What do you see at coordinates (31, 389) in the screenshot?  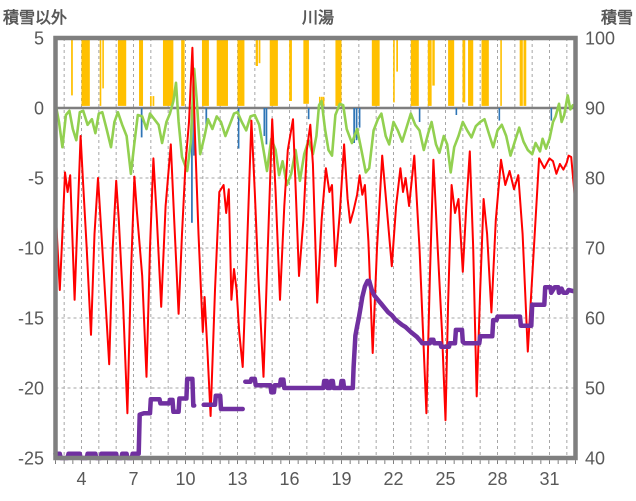 I see `left-tick-label: -20` at bounding box center [31, 389].